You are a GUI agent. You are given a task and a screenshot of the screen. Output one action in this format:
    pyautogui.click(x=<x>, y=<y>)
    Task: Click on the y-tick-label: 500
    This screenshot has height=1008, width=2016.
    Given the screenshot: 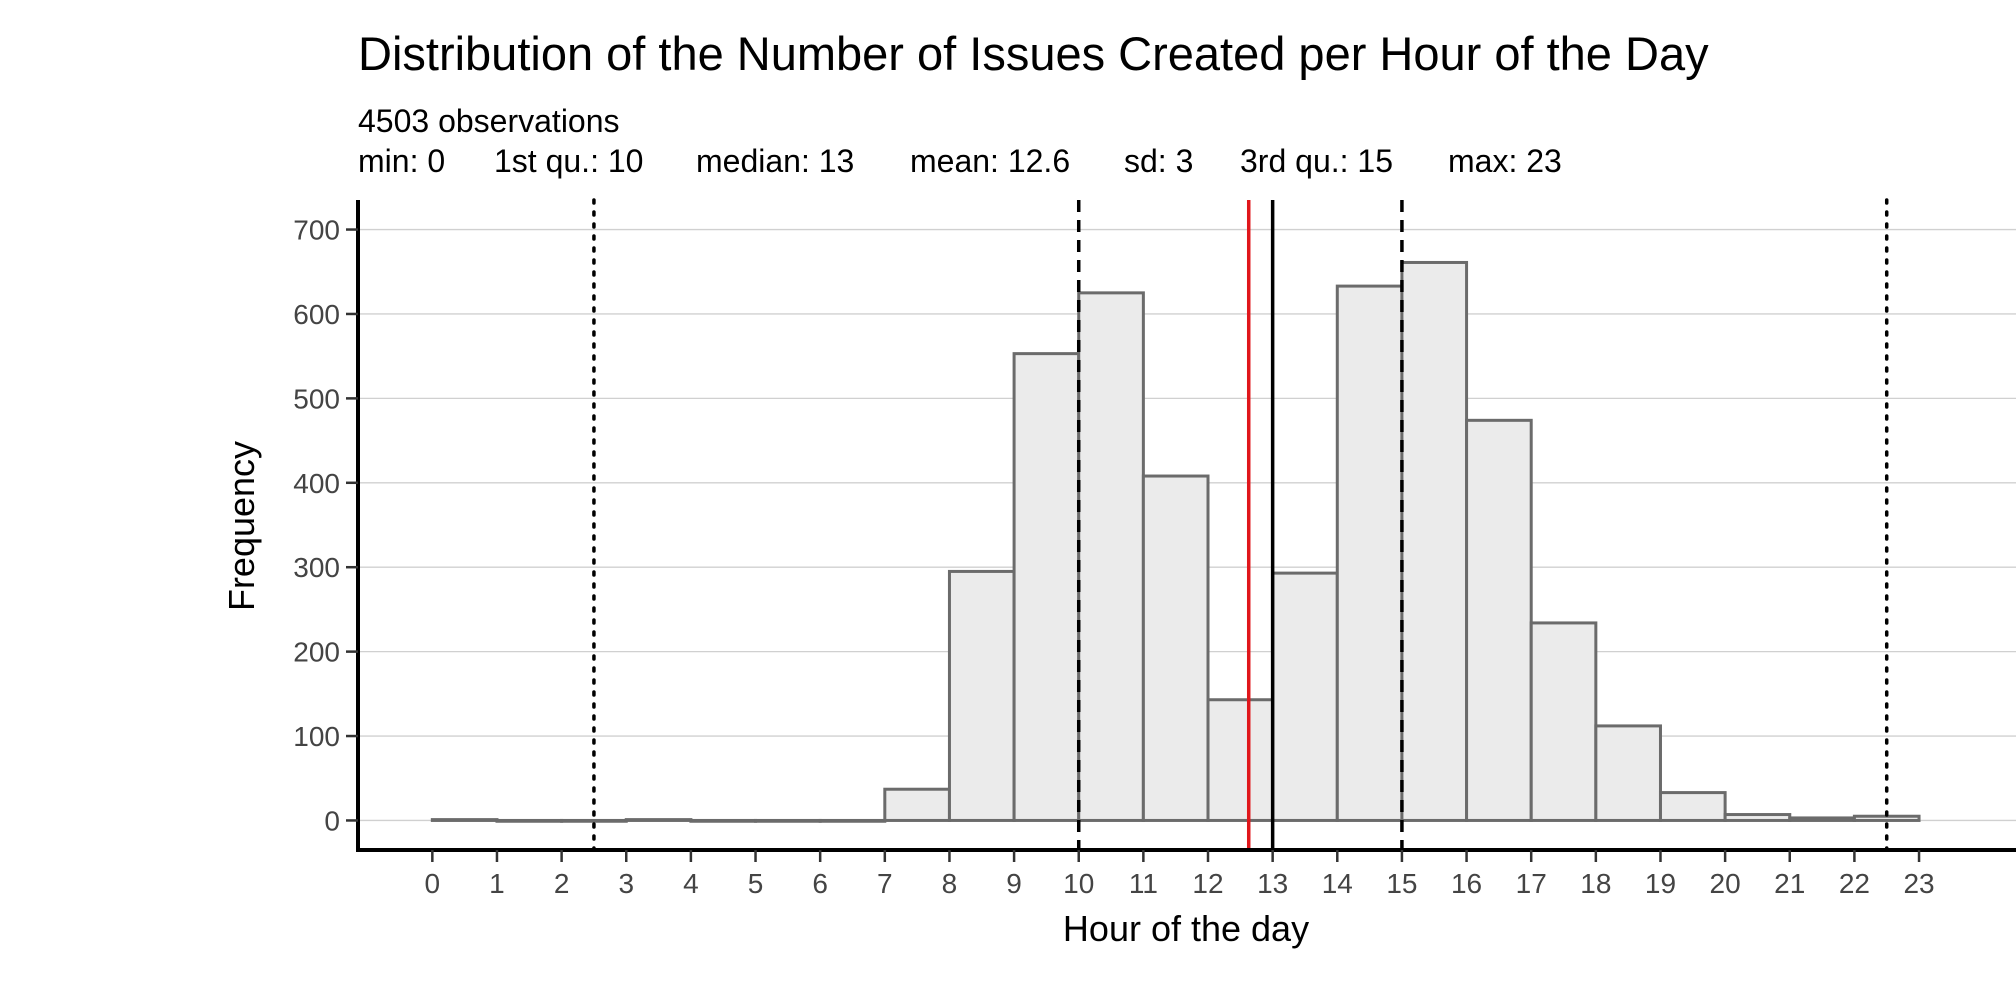 What is the action you would take?
    pyautogui.click(x=316, y=398)
    